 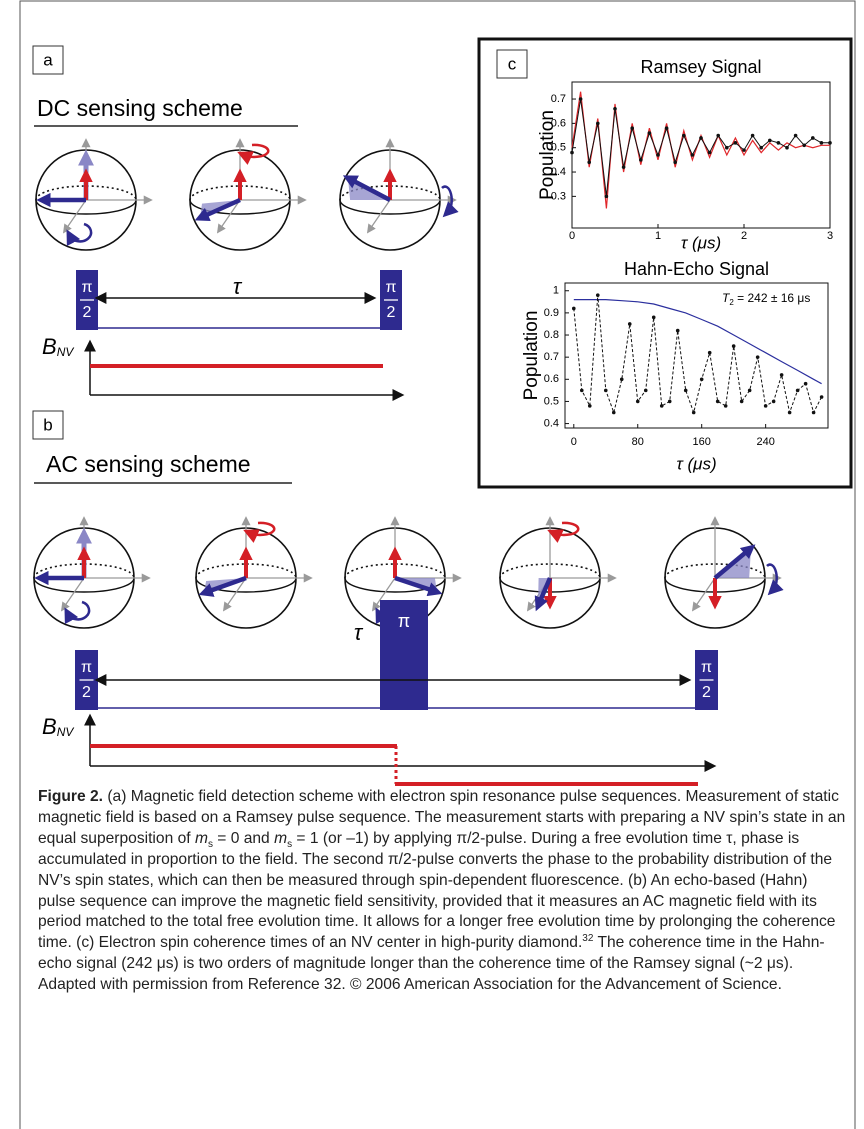 I want to click on x-tick-label: 240, so click(x=765, y=442).